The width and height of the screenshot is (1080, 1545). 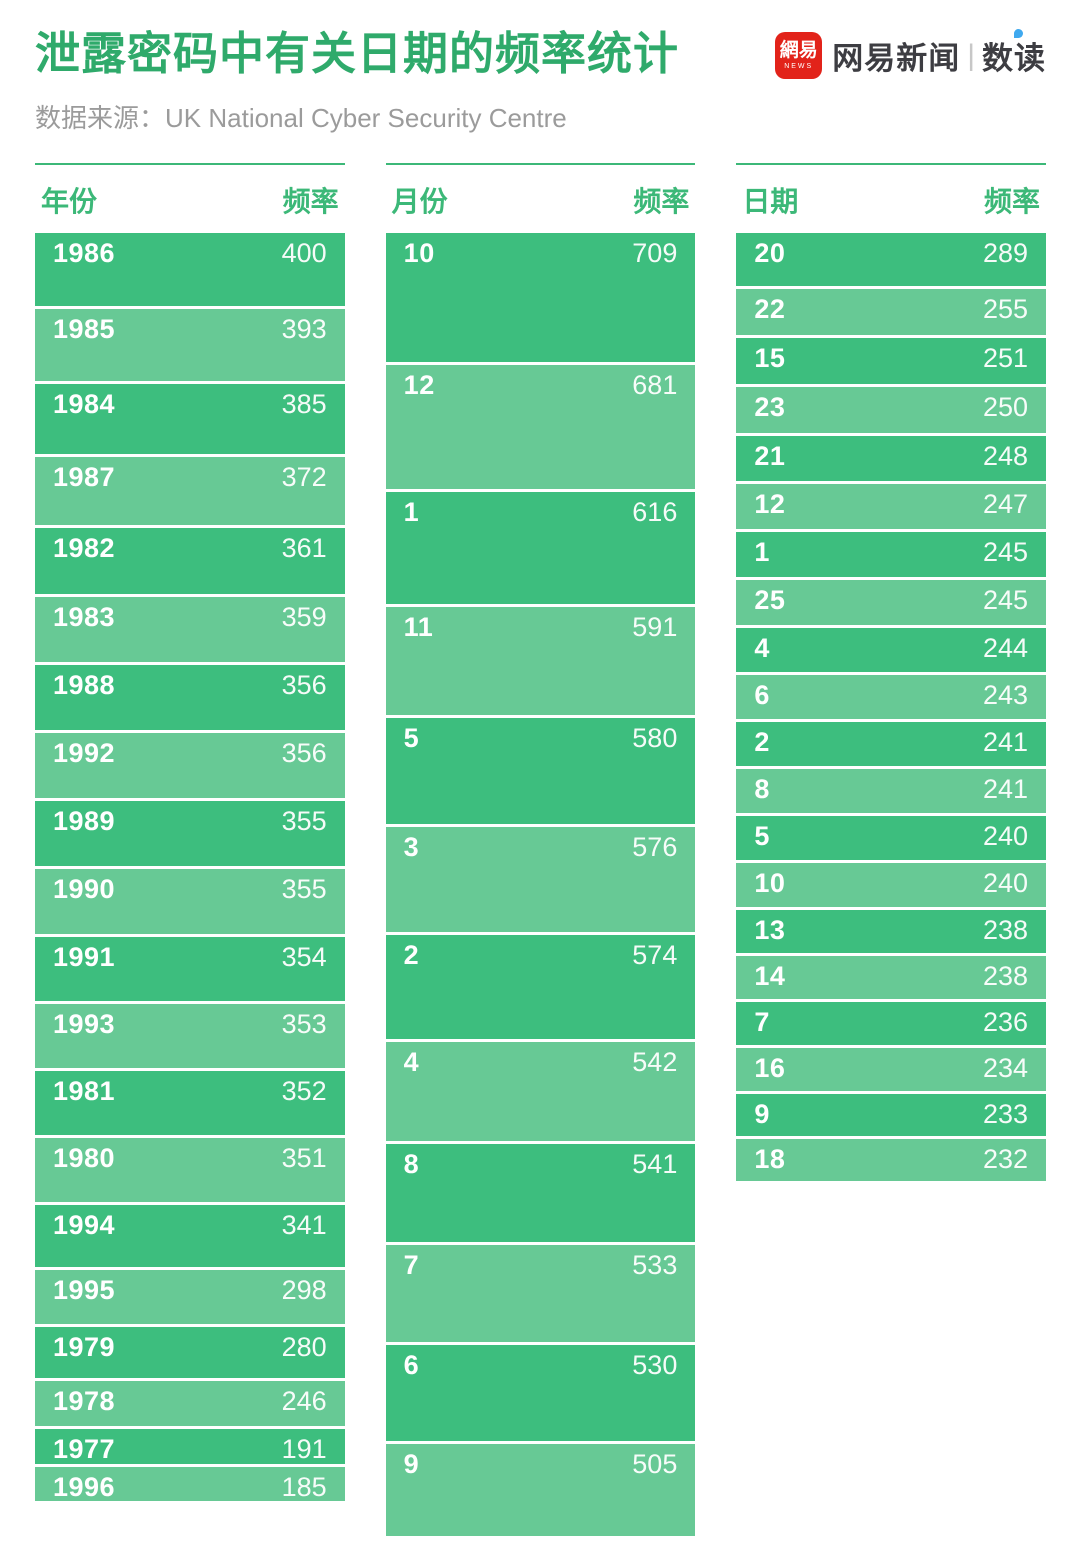 What do you see at coordinates (655, 846) in the screenshot?
I see `row-value: 576` at bounding box center [655, 846].